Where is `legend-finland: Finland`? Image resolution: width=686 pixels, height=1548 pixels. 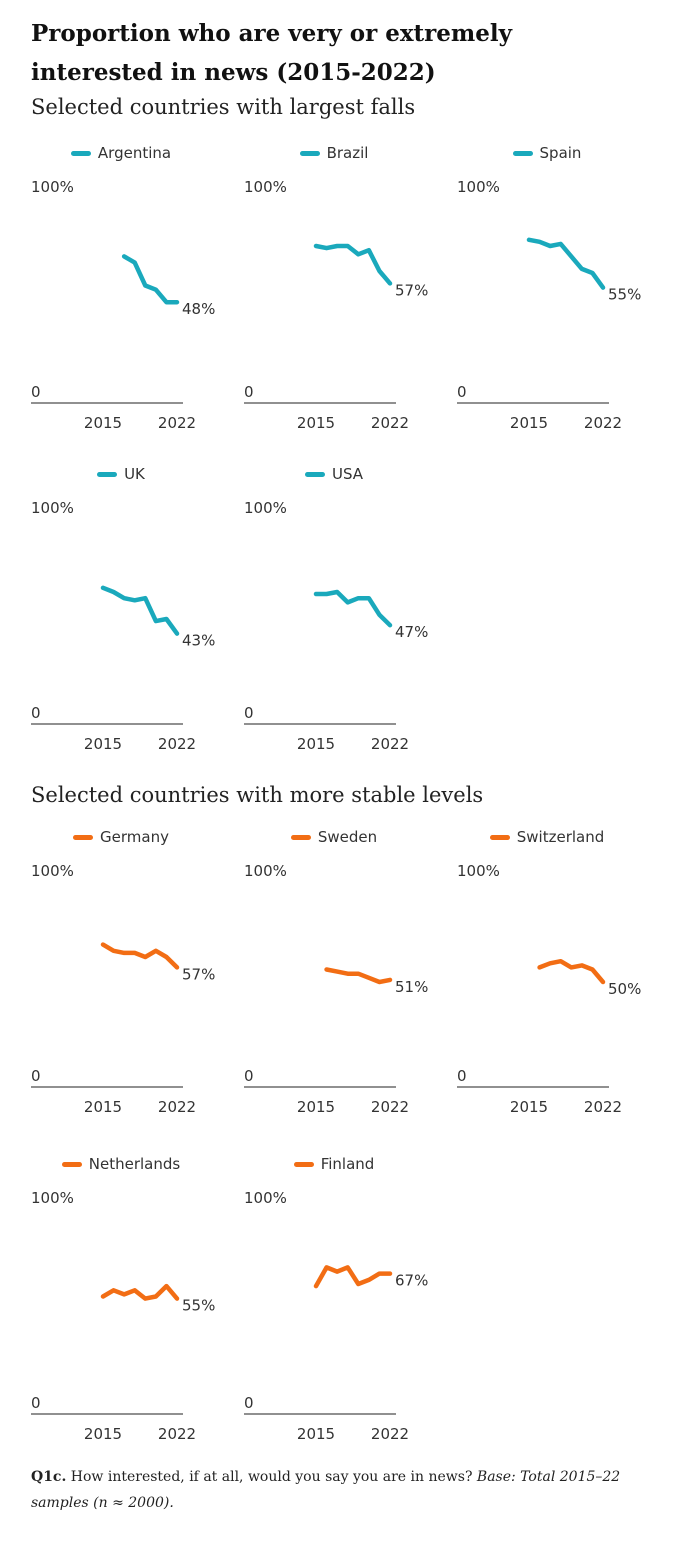
legend-finland: Finland is located at coordinates (334, 1164).